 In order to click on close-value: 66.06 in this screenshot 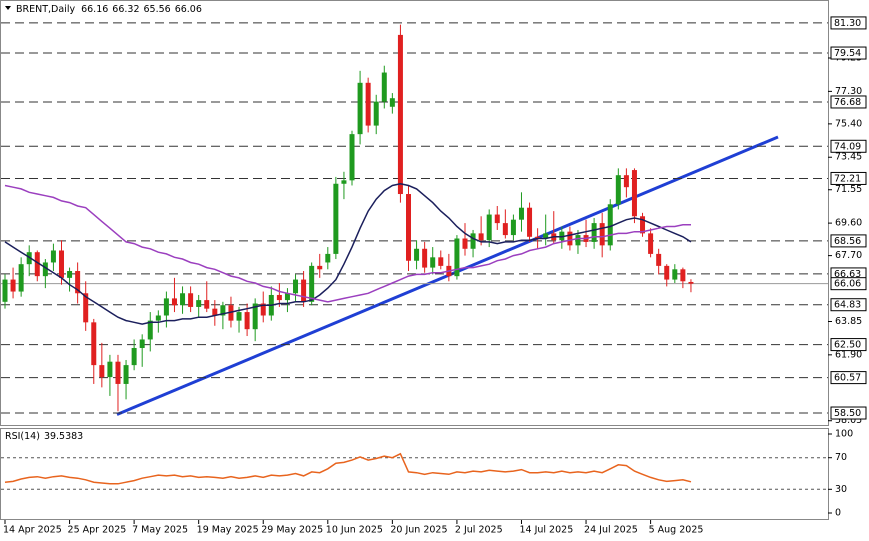, I will do `click(188, 9)`.